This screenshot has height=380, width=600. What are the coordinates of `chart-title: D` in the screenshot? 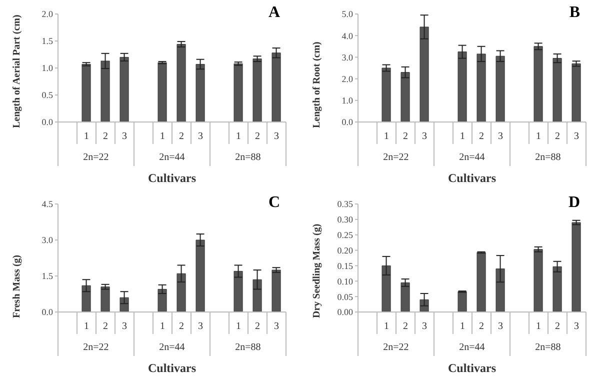 It's located at (574, 203).